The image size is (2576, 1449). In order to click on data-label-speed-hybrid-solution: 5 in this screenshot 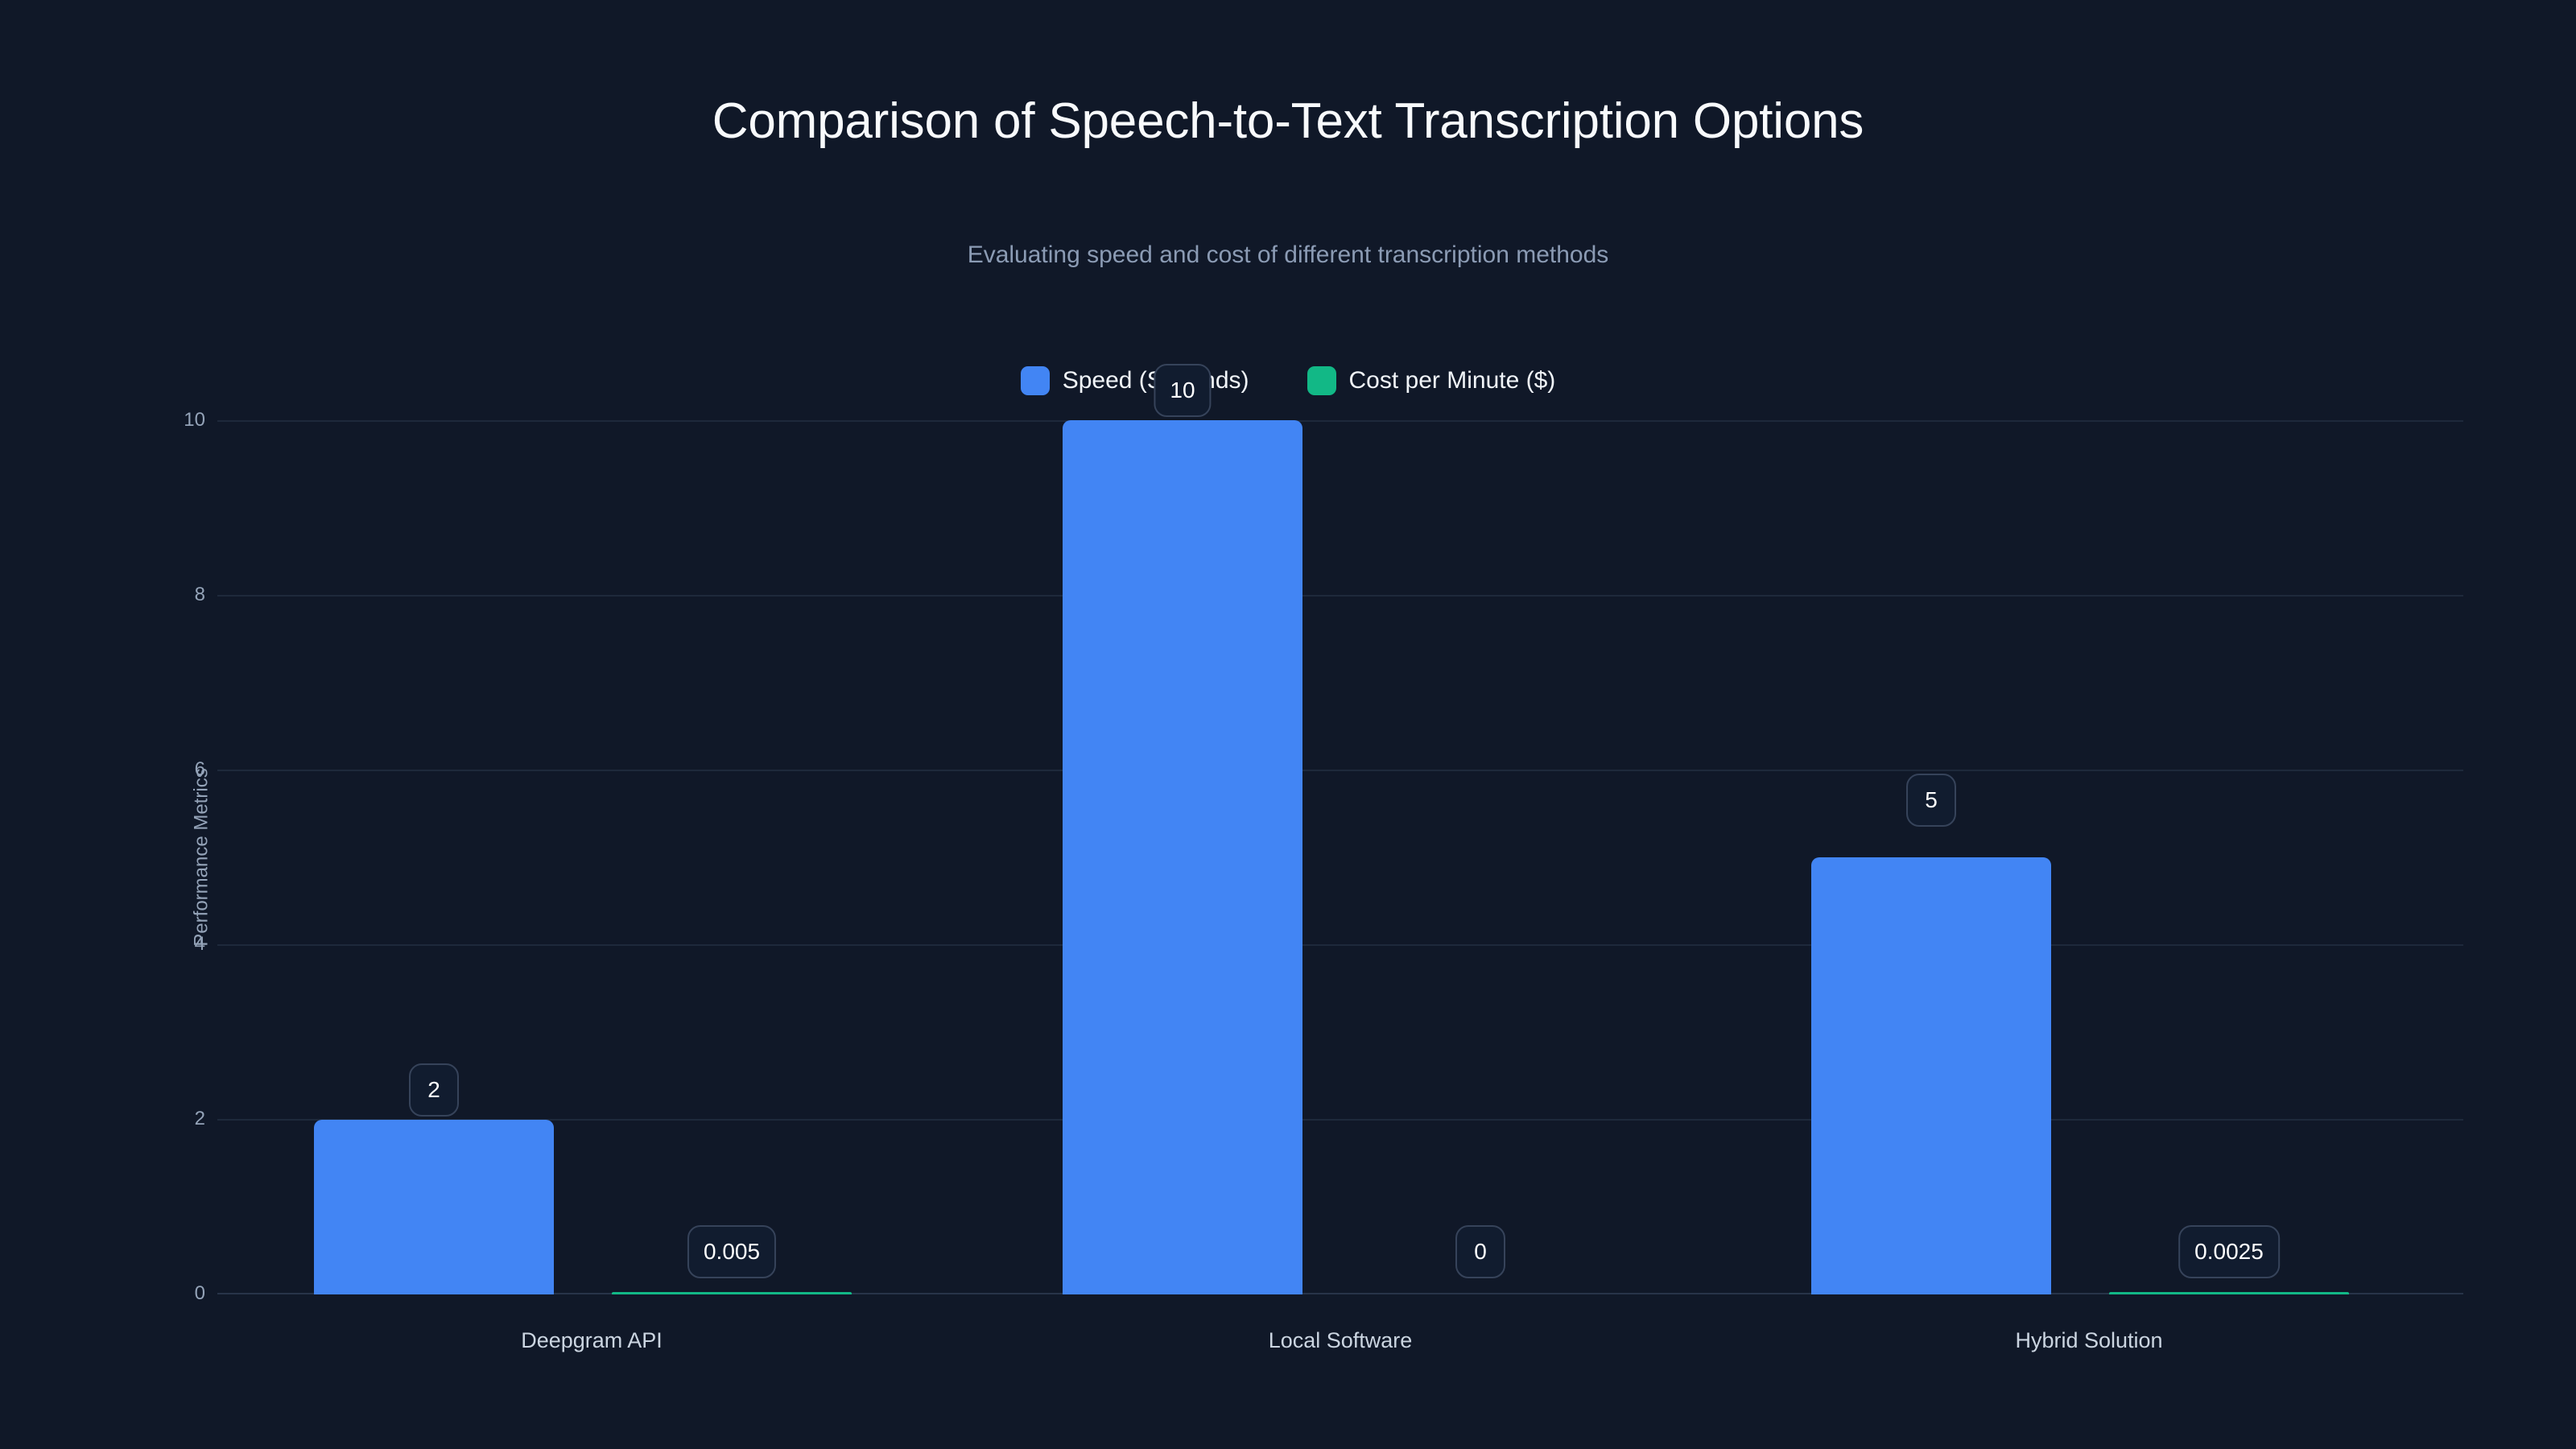, I will do `click(1931, 800)`.